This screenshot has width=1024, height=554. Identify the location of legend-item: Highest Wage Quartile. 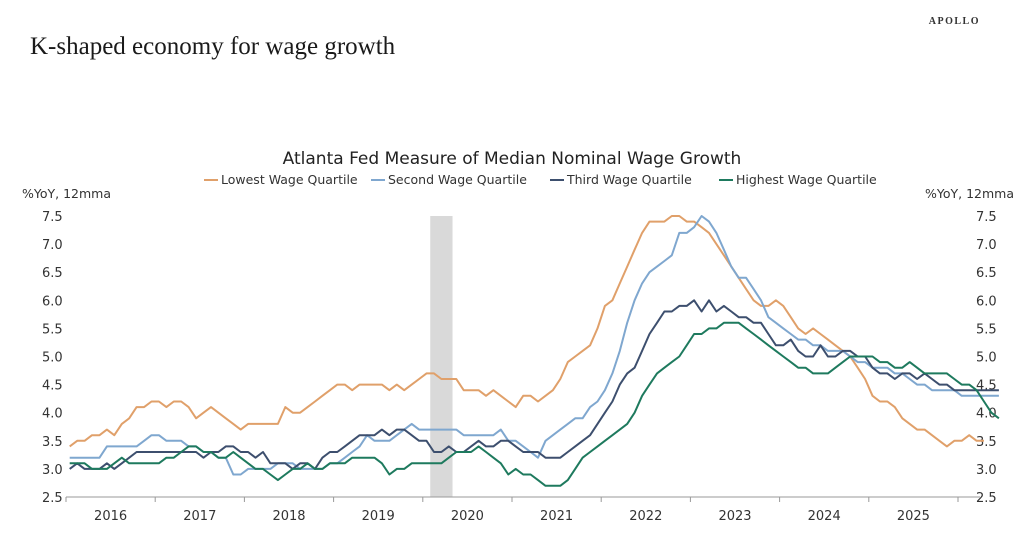
(806, 179).